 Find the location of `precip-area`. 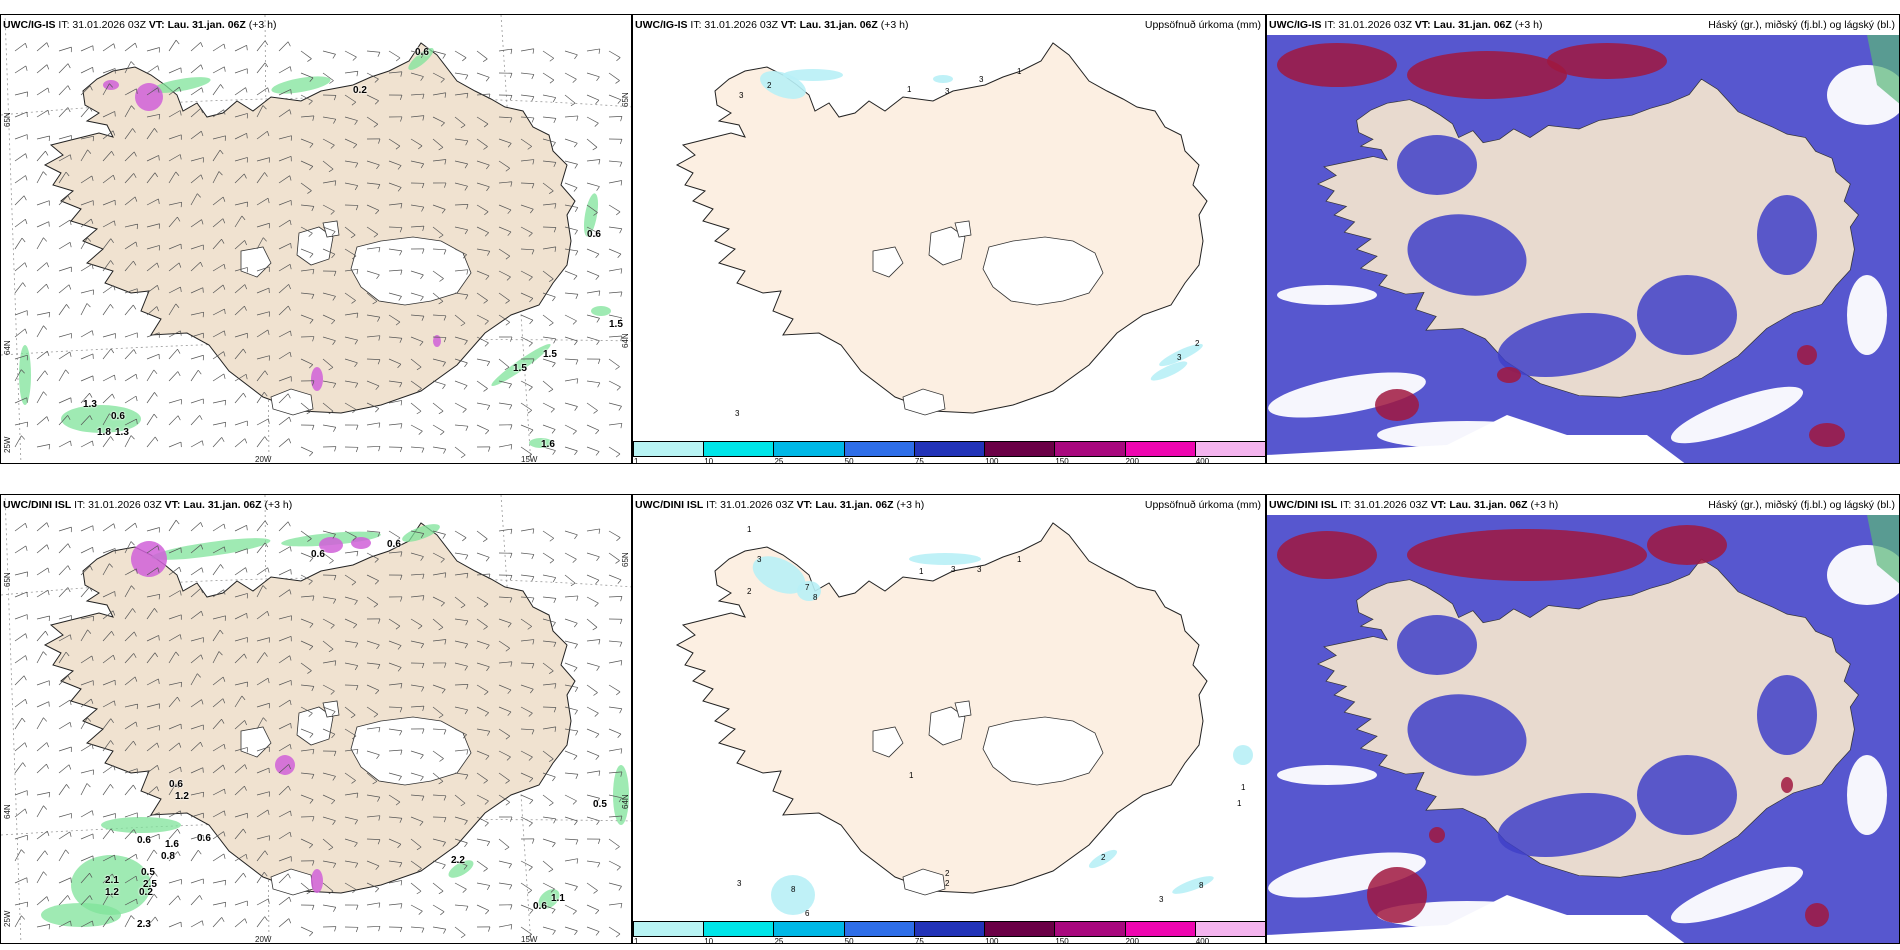

precip-area is located at coordinates (779, 575).